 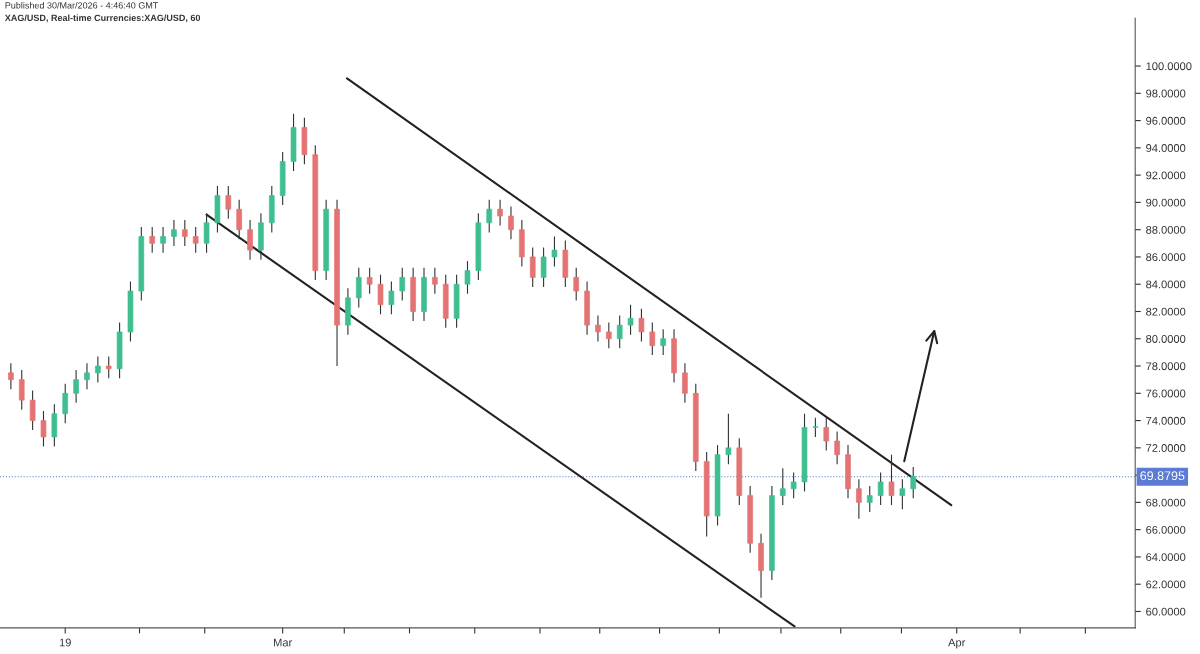 I want to click on y-tick-label: 80.0000, so click(x=1166, y=339).